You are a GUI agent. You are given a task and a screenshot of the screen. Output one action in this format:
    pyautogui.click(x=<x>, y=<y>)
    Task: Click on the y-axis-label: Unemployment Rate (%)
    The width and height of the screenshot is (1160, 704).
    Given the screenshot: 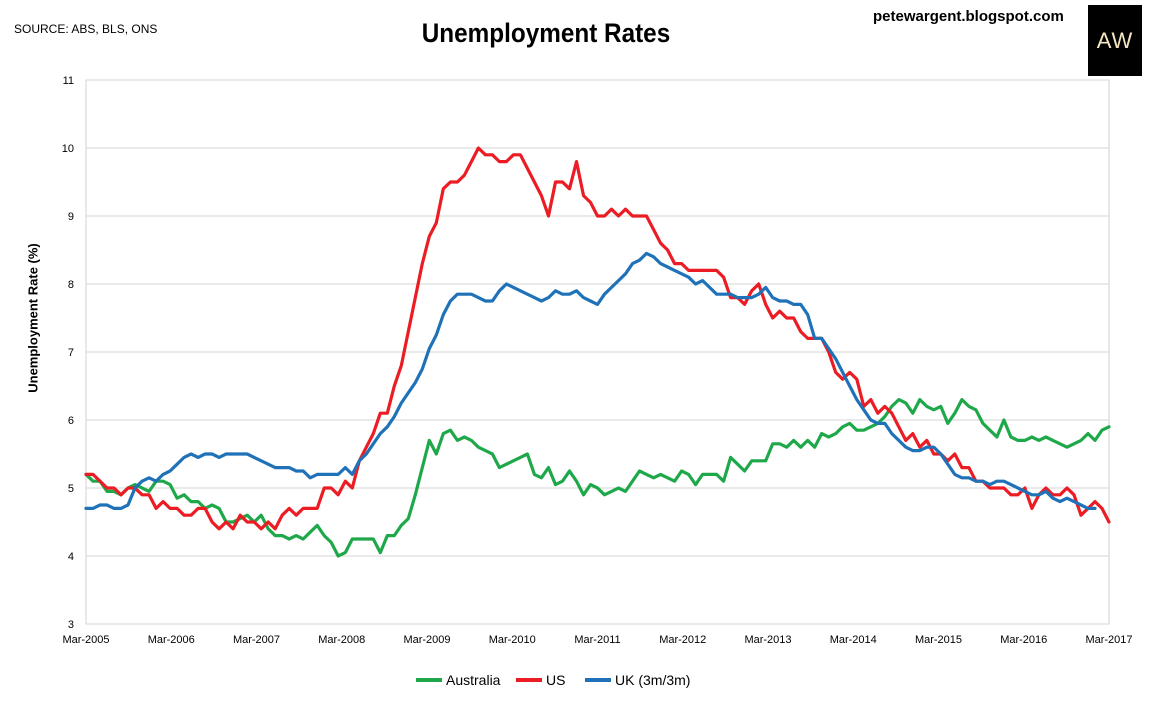 What is the action you would take?
    pyautogui.click(x=33, y=318)
    